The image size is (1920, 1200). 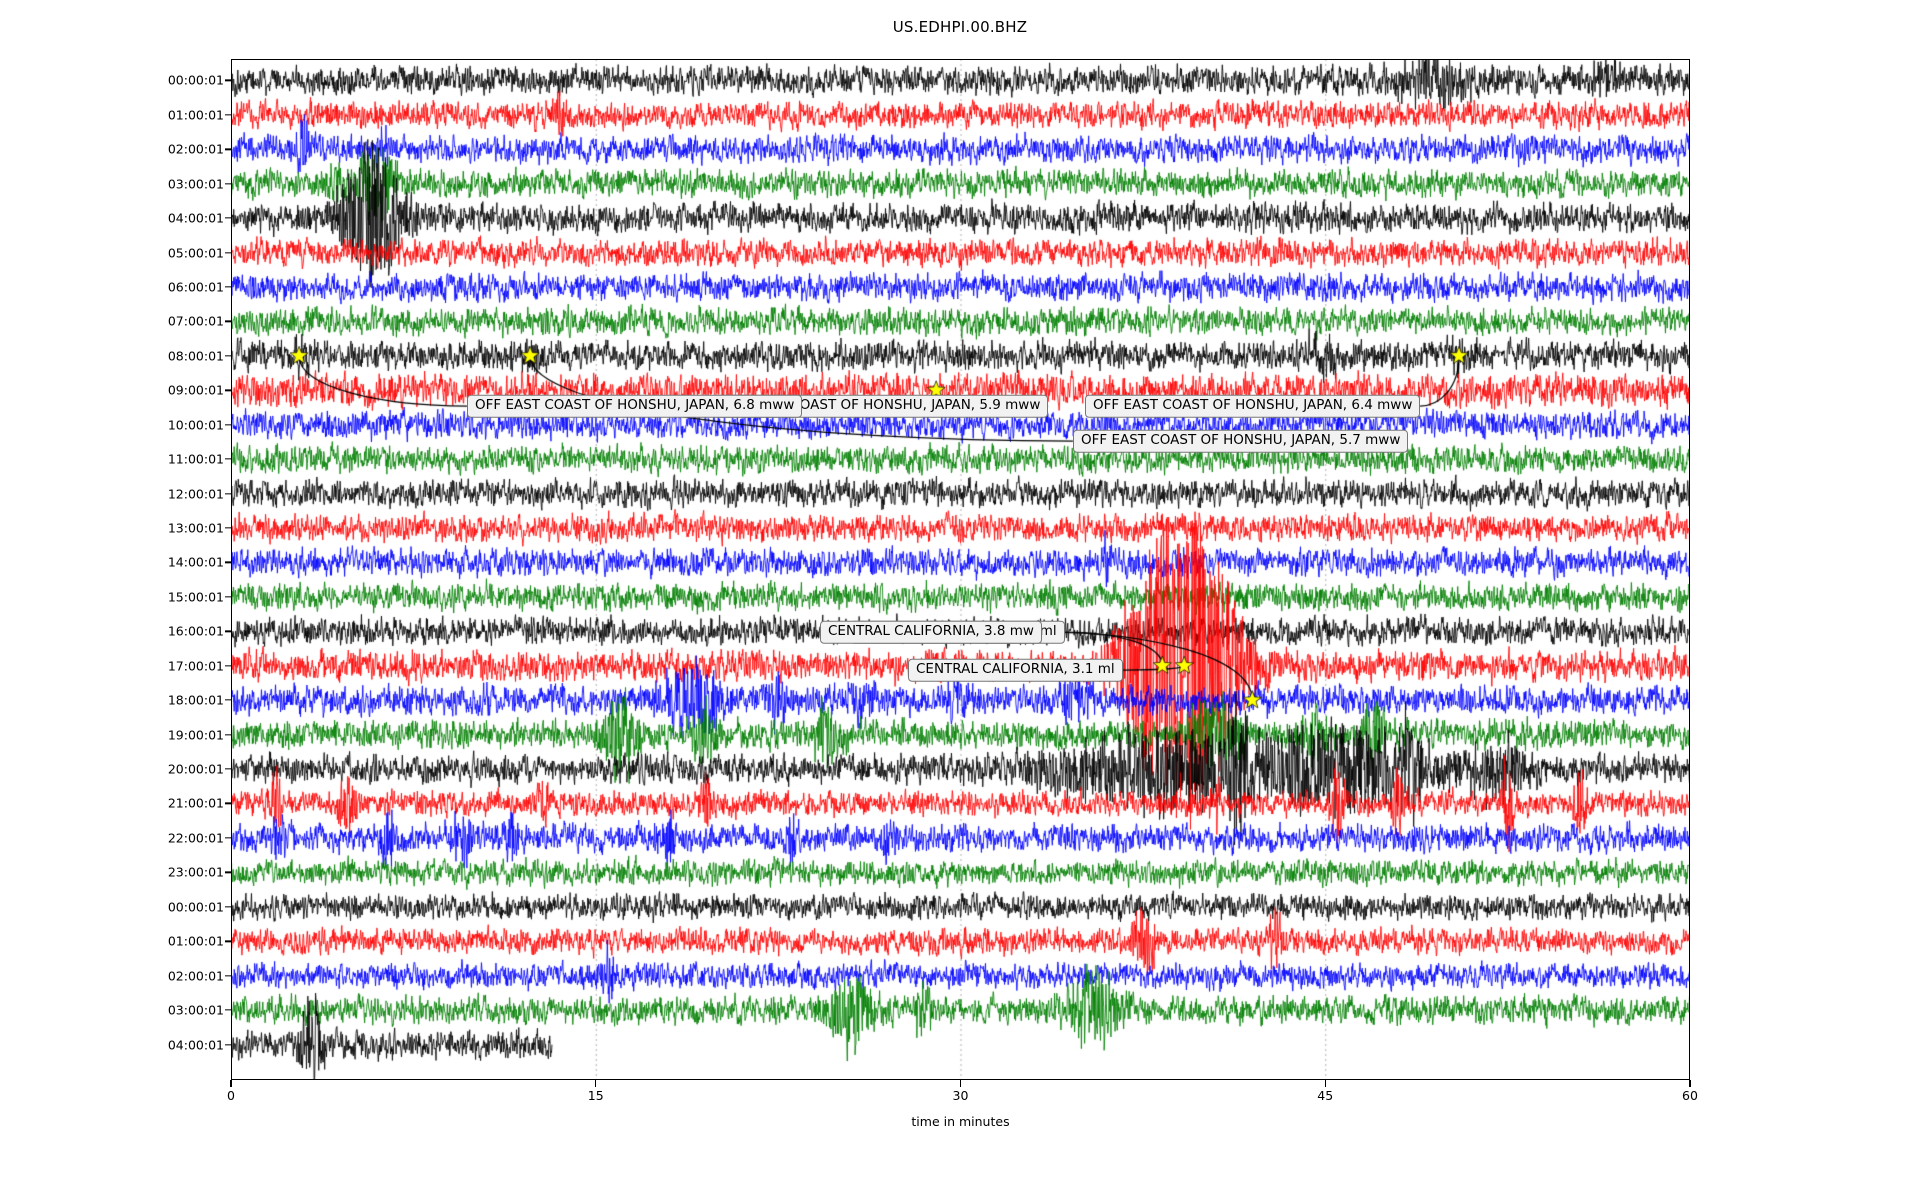 I want to click on y-axis-tick-label: 19:00:01, so click(x=195, y=735).